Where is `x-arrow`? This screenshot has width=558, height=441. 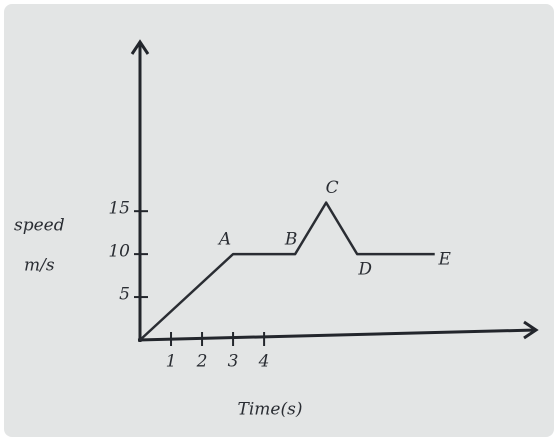 x-arrow is located at coordinates (531, 330).